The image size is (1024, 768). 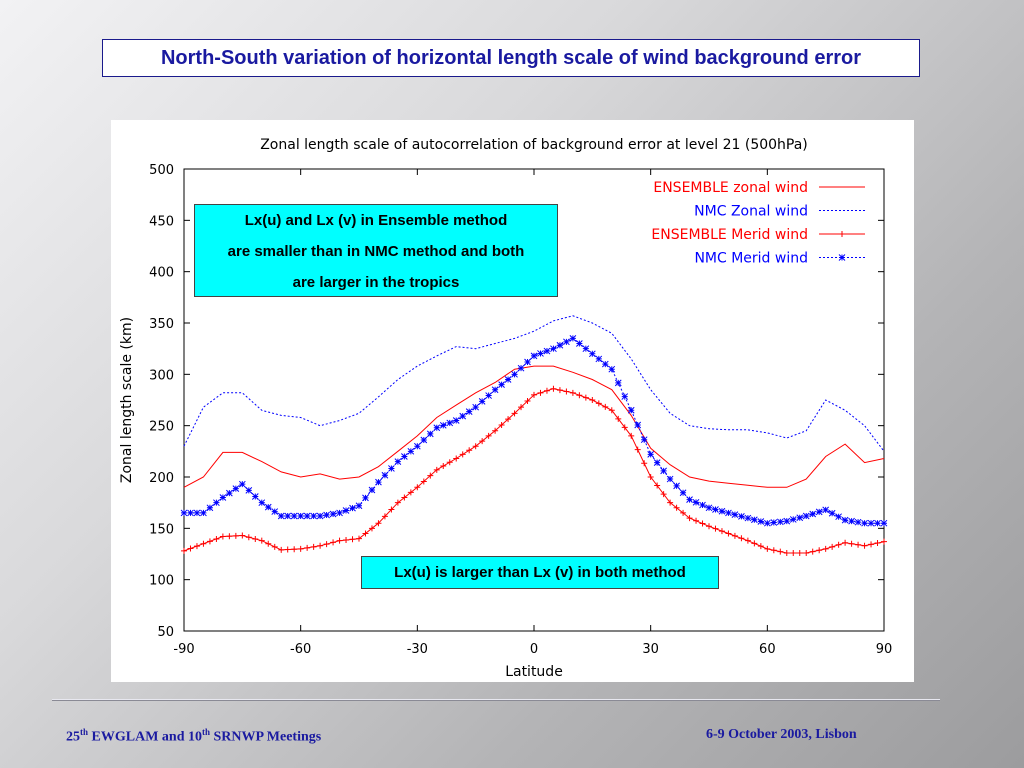 I want to click on y-tick-label: 400, so click(x=161, y=273).